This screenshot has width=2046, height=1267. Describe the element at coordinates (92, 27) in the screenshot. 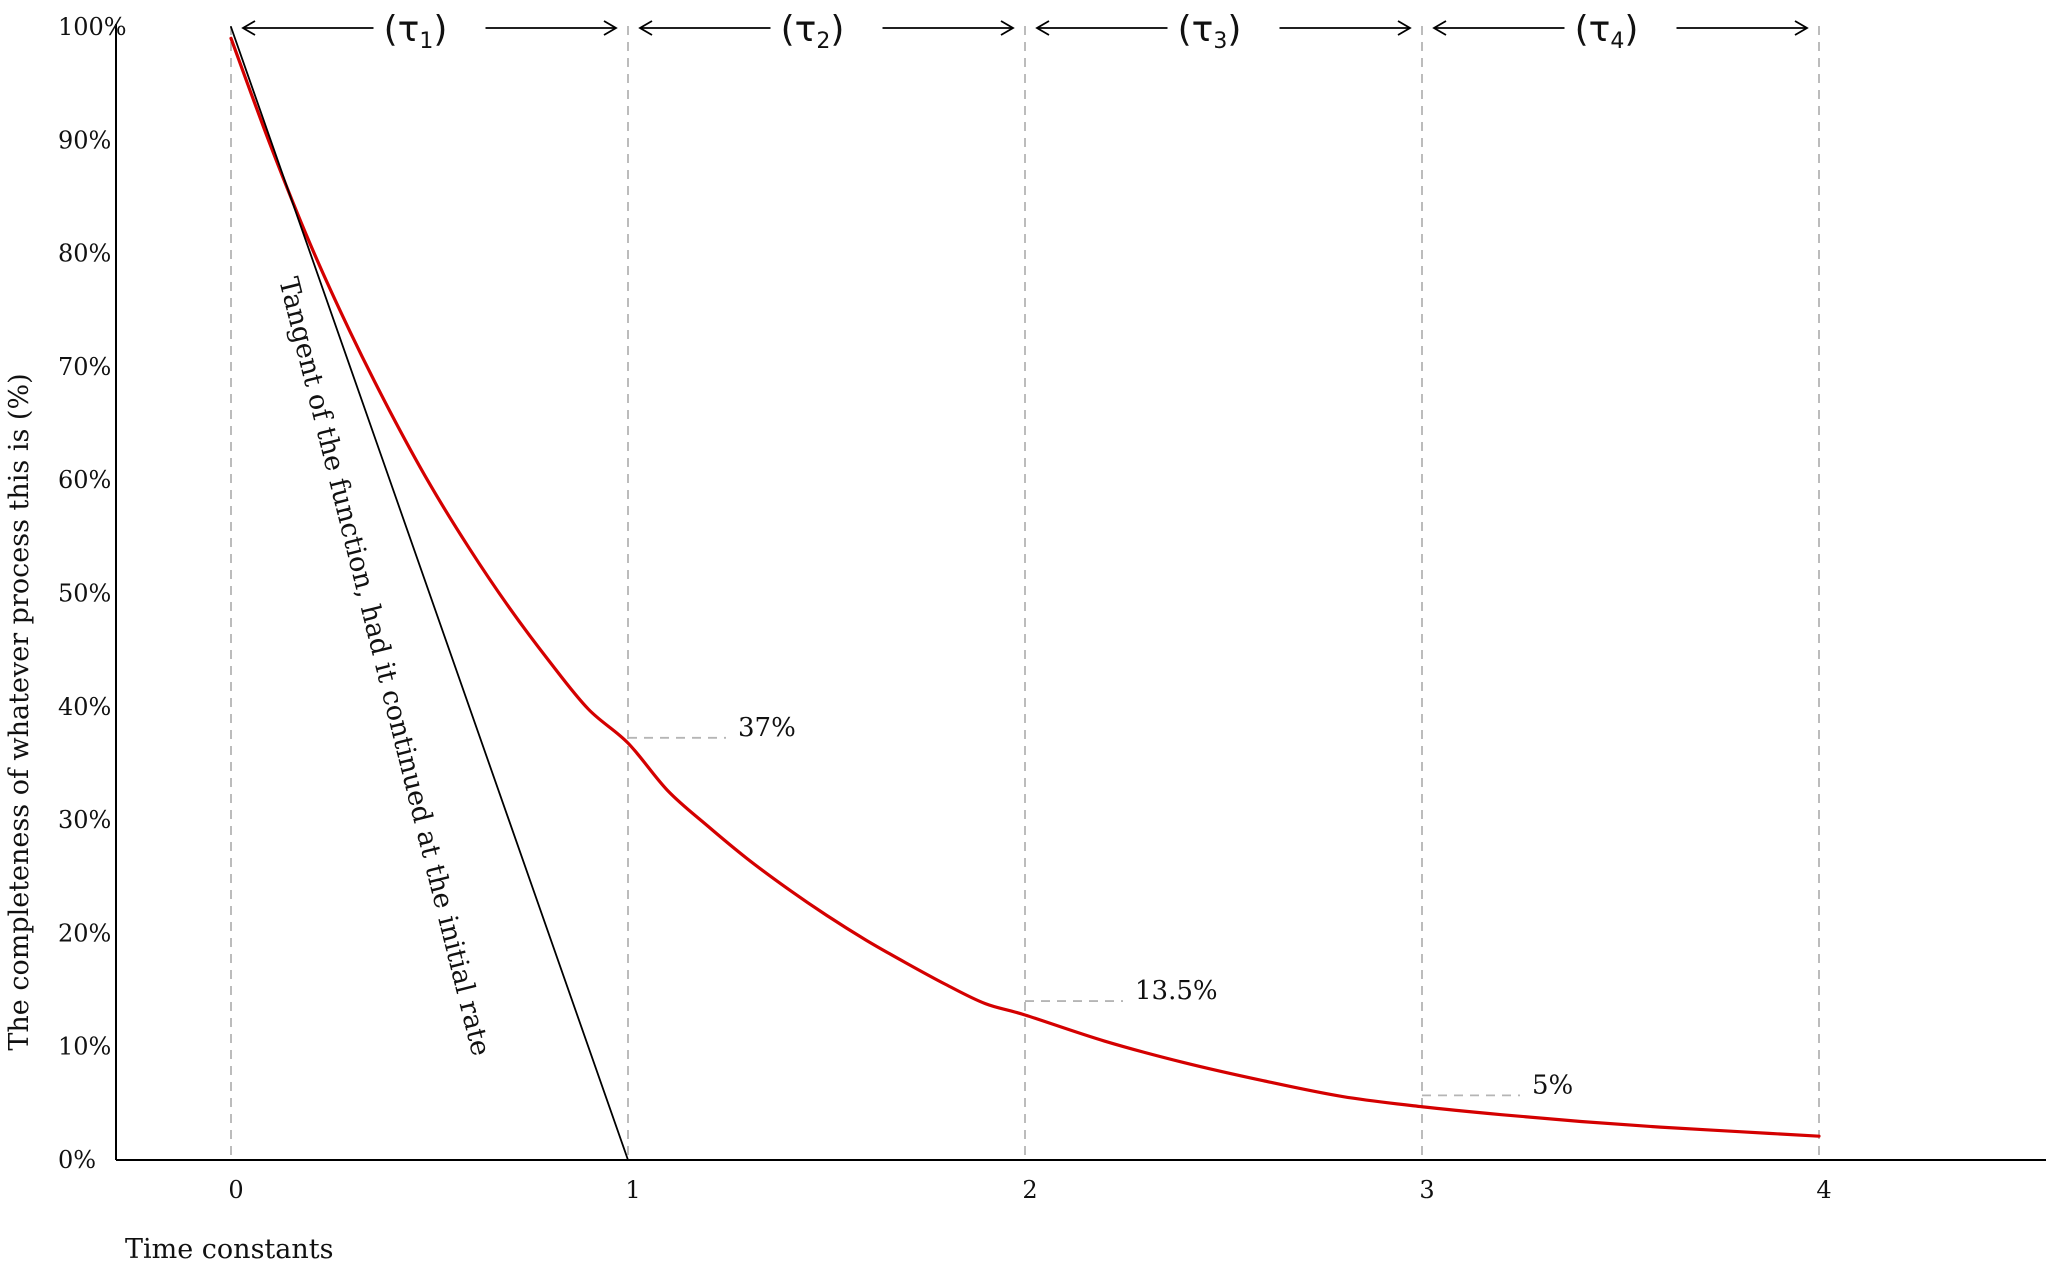

I see `y-tick-label: 100%` at that location.